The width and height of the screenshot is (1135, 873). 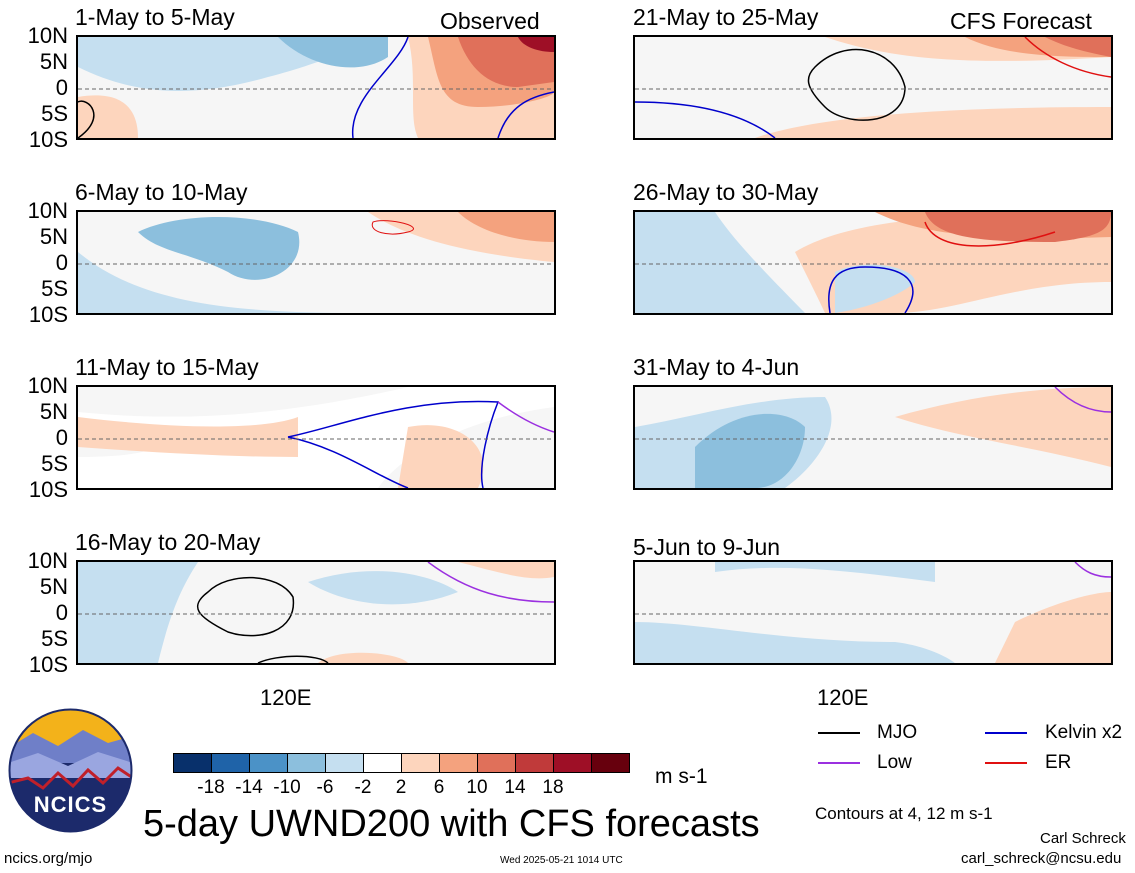 I want to click on footer-url: ncics.org/mjo, so click(x=48, y=858).